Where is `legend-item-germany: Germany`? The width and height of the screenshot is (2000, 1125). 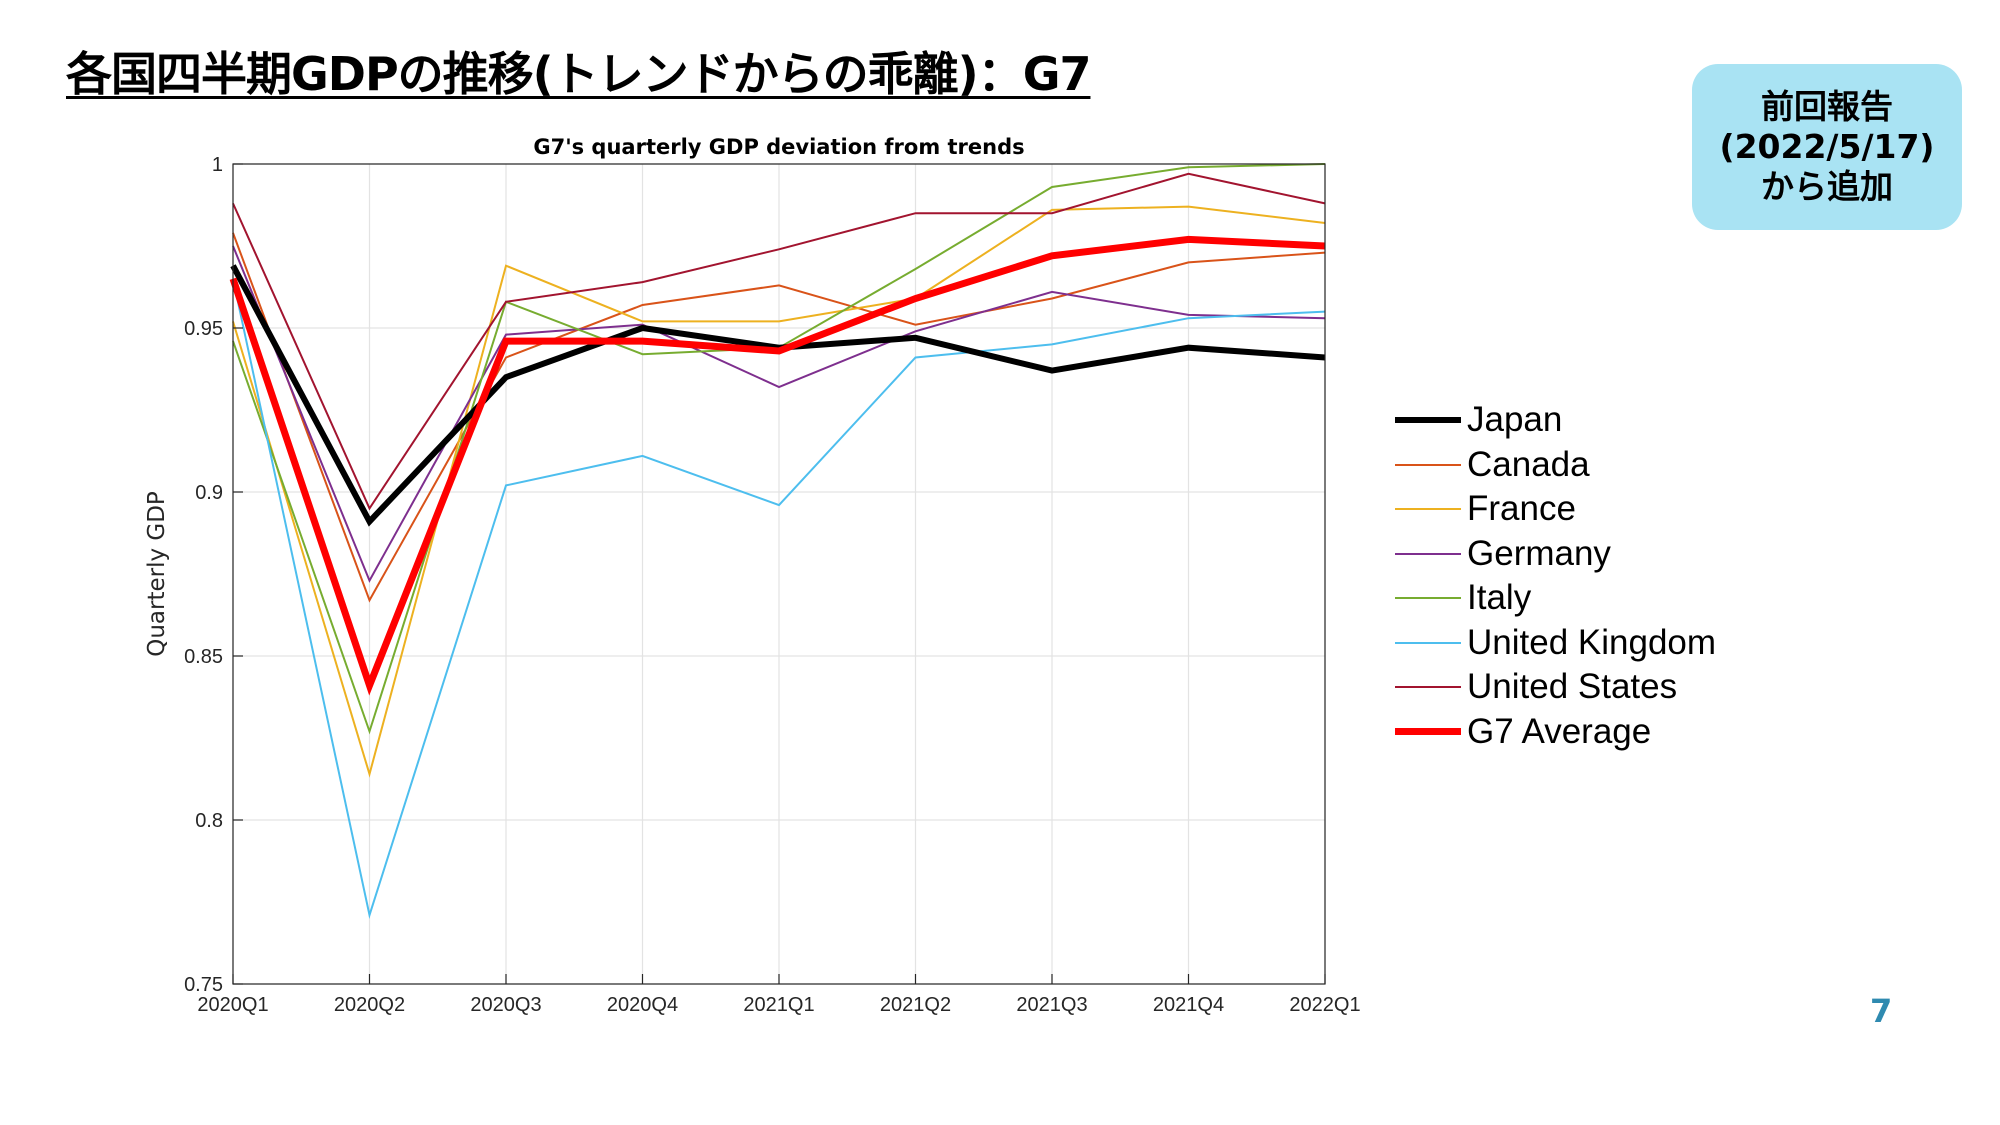
legend-item-germany: Germany is located at coordinates (1555, 554).